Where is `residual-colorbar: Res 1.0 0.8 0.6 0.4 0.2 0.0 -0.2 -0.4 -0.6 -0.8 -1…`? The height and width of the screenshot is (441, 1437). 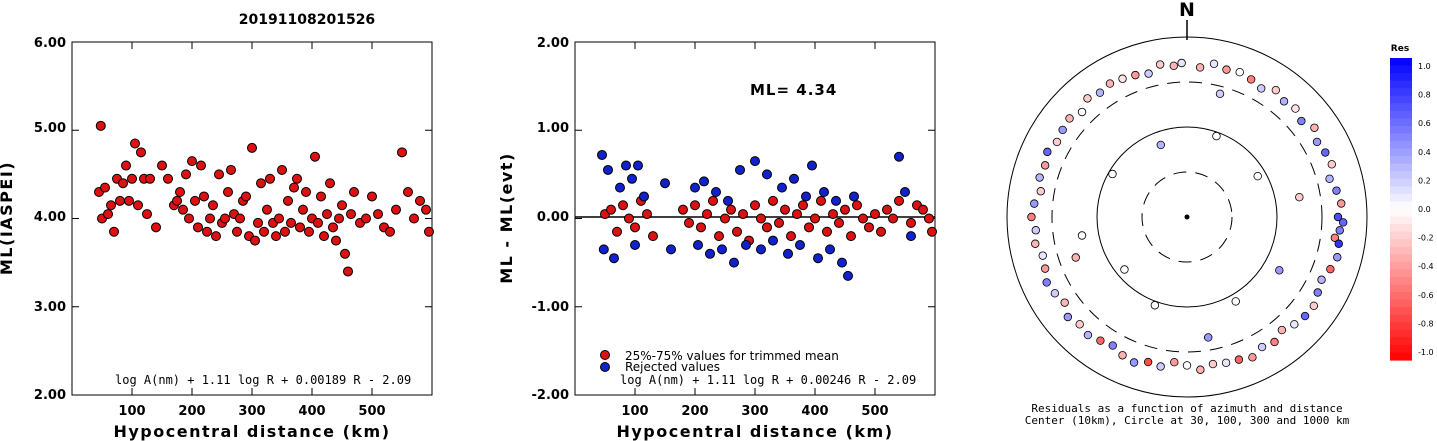 residual-colorbar: Res 1.0 0.8 0.6 0.4 0.2 0.0 -0.2 -0.4 -0.6 -0.8 -1… is located at coordinates (1412, 202).